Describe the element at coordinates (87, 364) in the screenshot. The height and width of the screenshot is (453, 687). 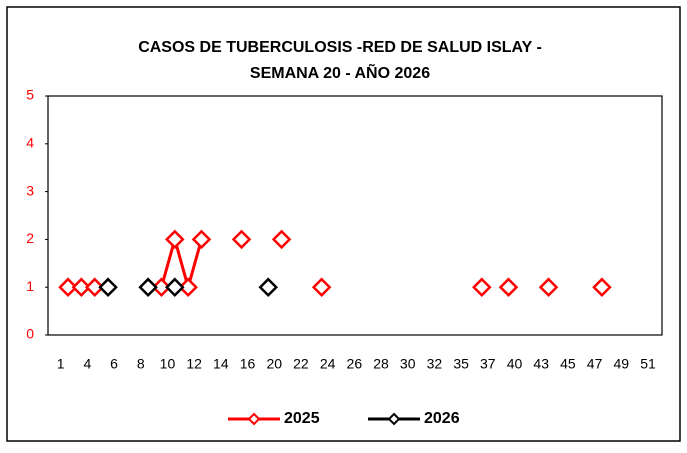
I see `x-tick-label: 4` at that location.